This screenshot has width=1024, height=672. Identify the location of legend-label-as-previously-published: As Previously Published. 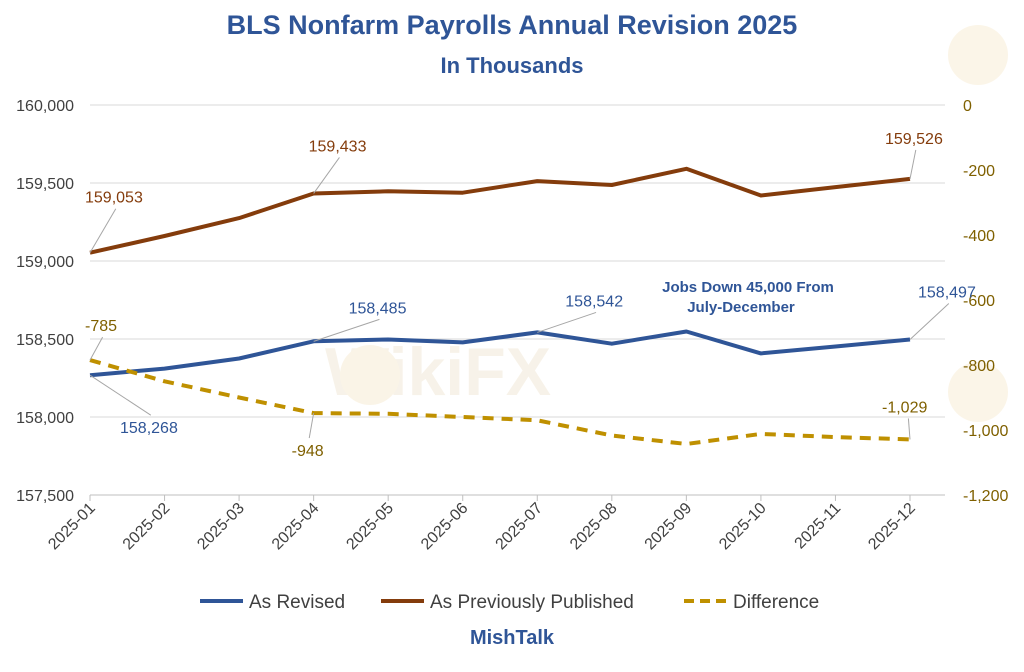
(532, 602).